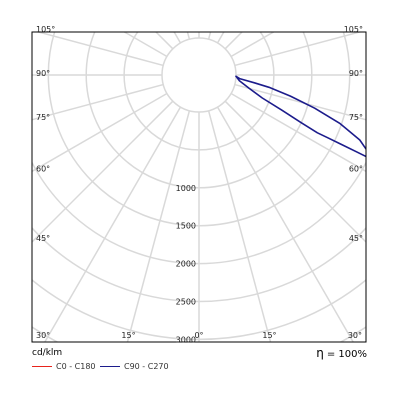 The image size is (400, 400). Describe the element at coordinates (320, 353) in the screenshot. I see `efficiency-symbol: η` at that location.